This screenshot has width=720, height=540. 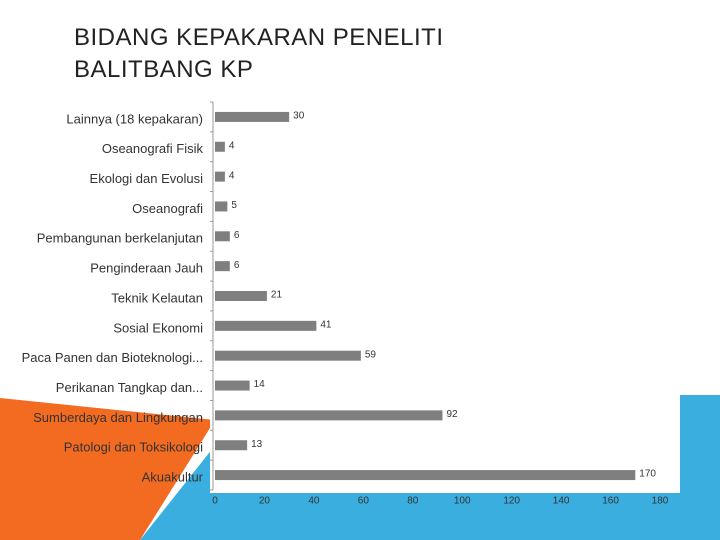 What do you see at coordinates (326, 324) in the screenshot?
I see `value-label: 41` at bounding box center [326, 324].